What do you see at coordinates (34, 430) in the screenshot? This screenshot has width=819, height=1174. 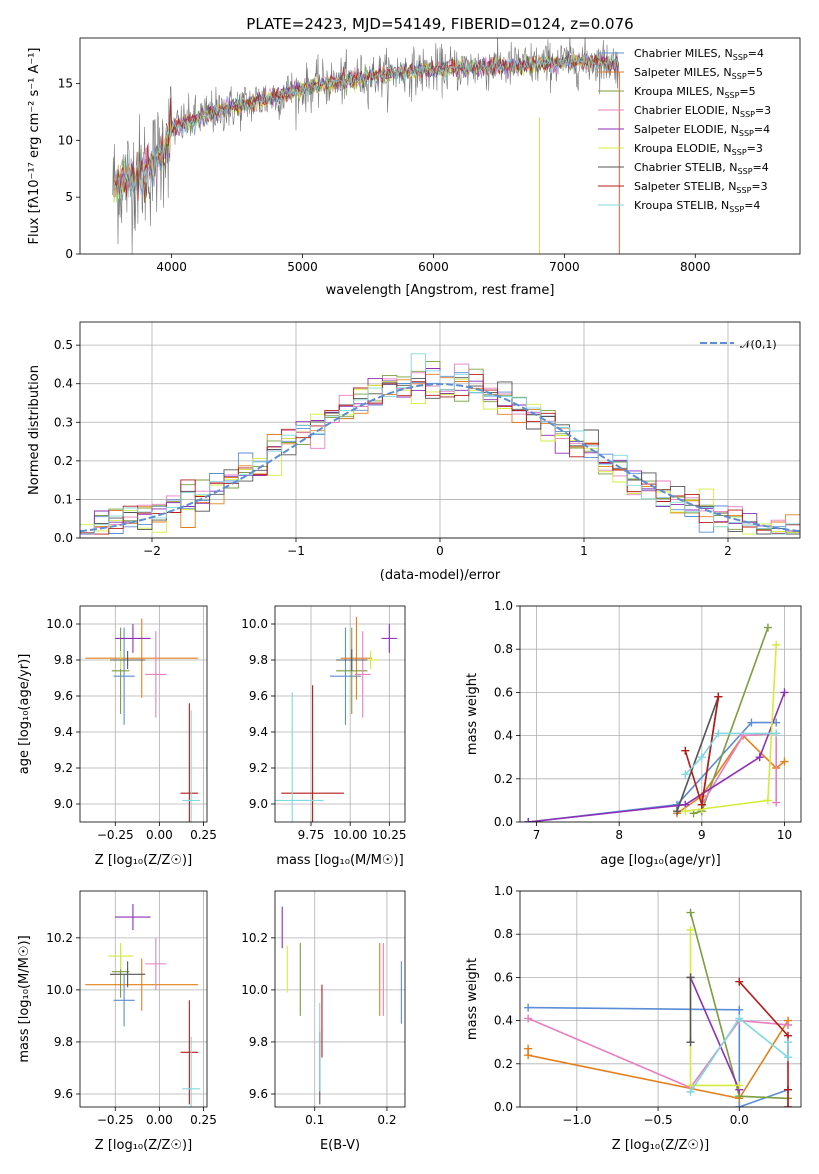 I see `y-axis-label: Normed distribution` at bounding box center [34, 430].